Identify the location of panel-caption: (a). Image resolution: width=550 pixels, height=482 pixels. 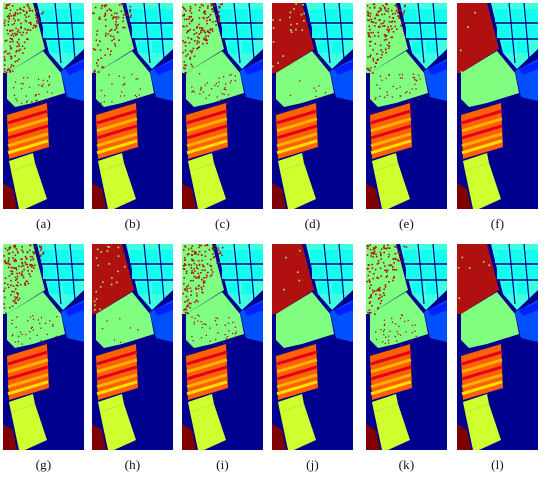
(43, 223).